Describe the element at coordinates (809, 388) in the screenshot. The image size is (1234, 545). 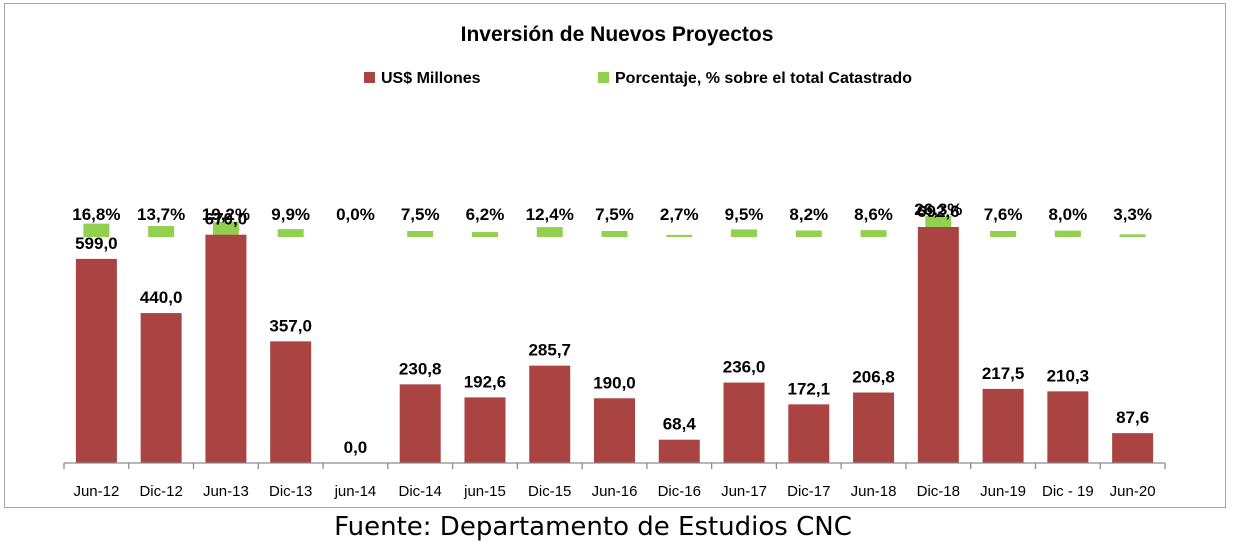
I see `value-label: 172,1` at that location.